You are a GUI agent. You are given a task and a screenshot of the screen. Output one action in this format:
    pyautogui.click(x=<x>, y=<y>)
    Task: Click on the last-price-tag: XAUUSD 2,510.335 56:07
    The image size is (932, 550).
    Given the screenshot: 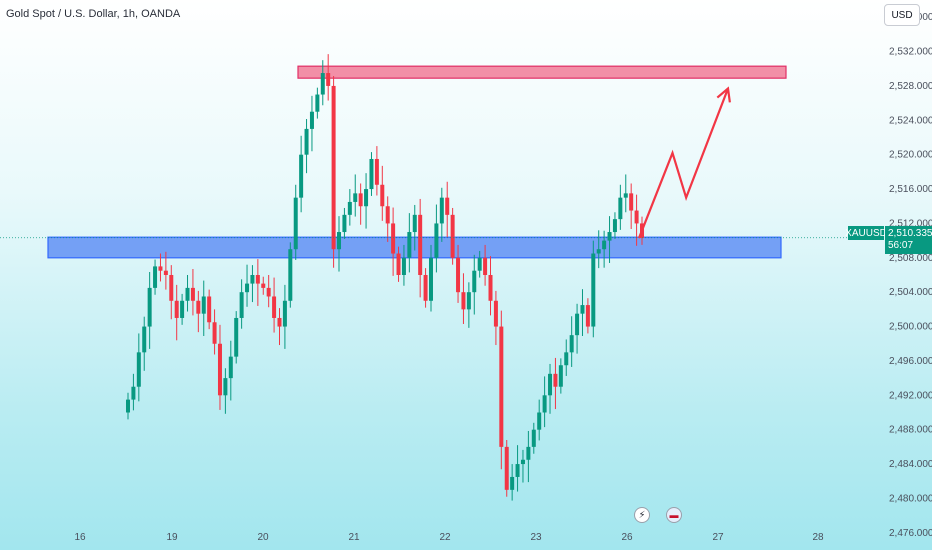 What is the action you would take?
    pyautogui.click(x=888, y=240)
    